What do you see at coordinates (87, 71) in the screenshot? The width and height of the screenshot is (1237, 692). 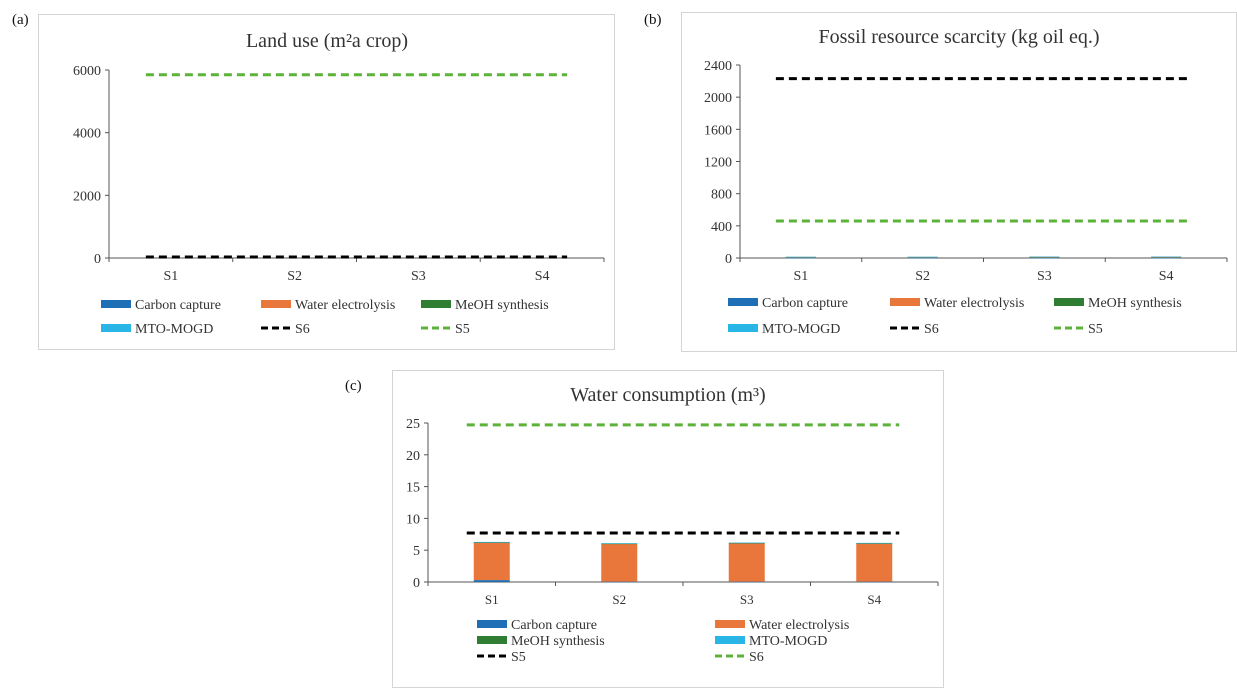 I see `y-tick-label: 6000` at bounding box center [87, 71].